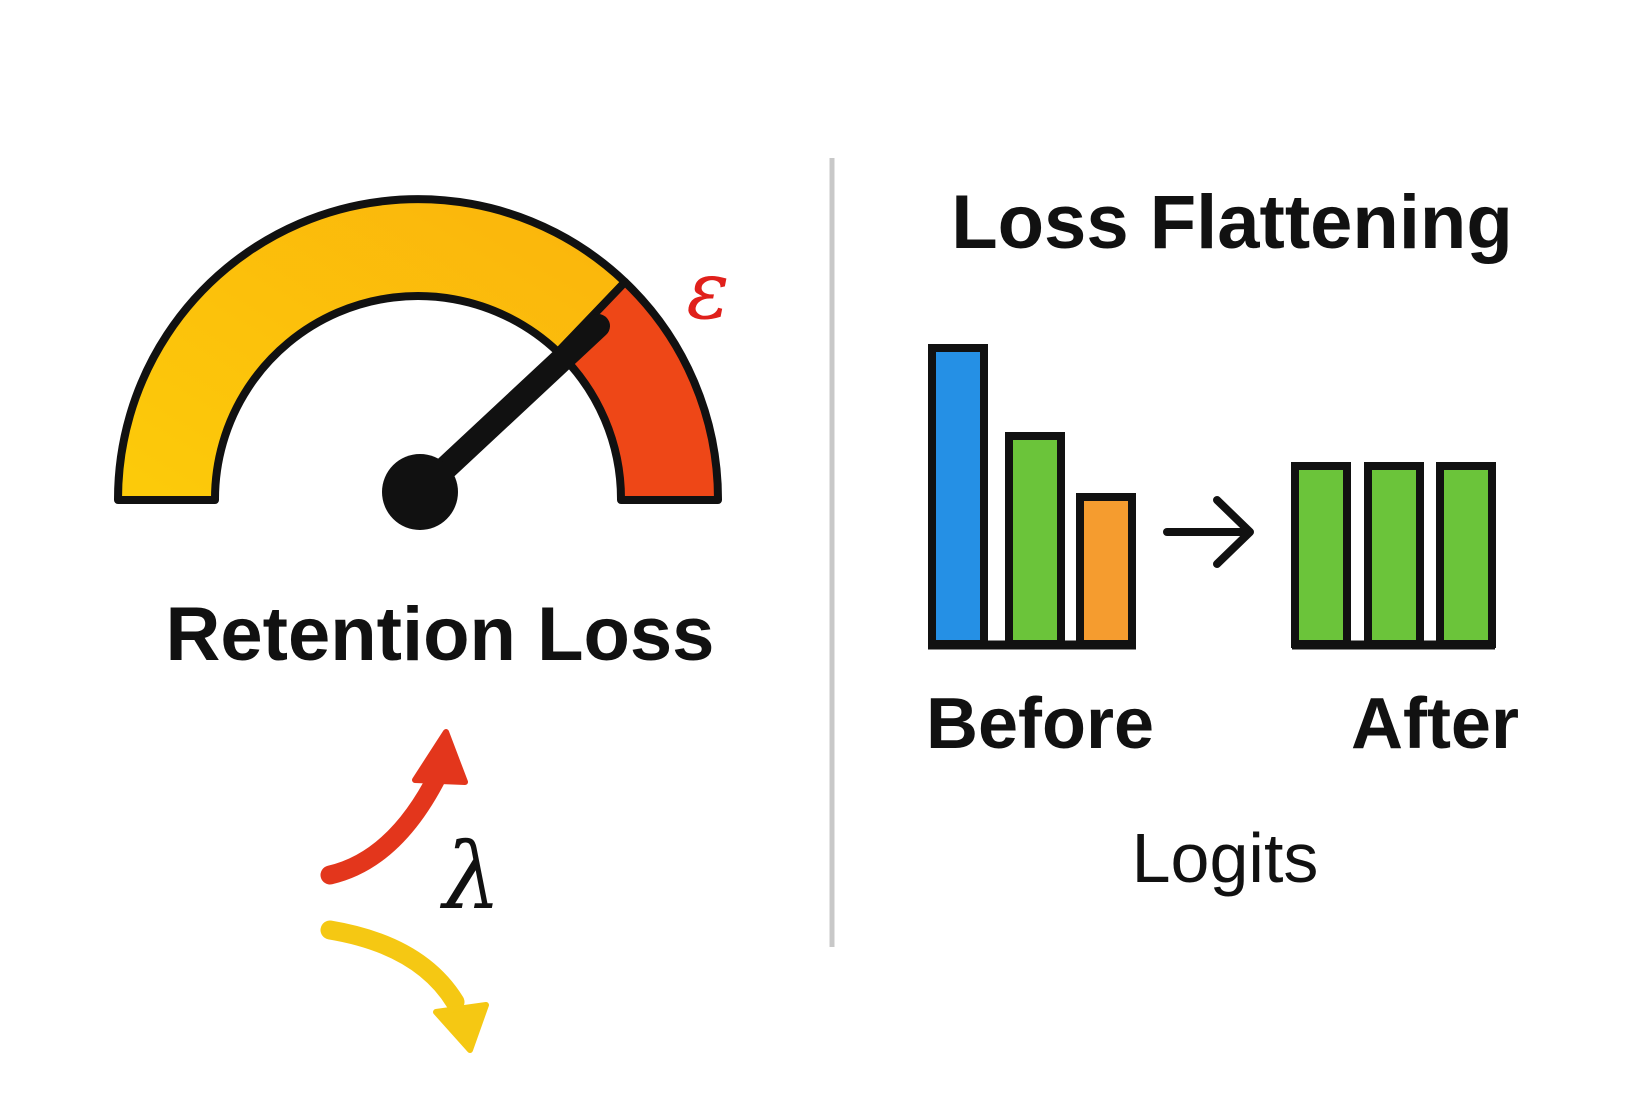 This screenshot has width=1650, height=1101. I want to click on right-arrow-icon, so click(1208, 532).